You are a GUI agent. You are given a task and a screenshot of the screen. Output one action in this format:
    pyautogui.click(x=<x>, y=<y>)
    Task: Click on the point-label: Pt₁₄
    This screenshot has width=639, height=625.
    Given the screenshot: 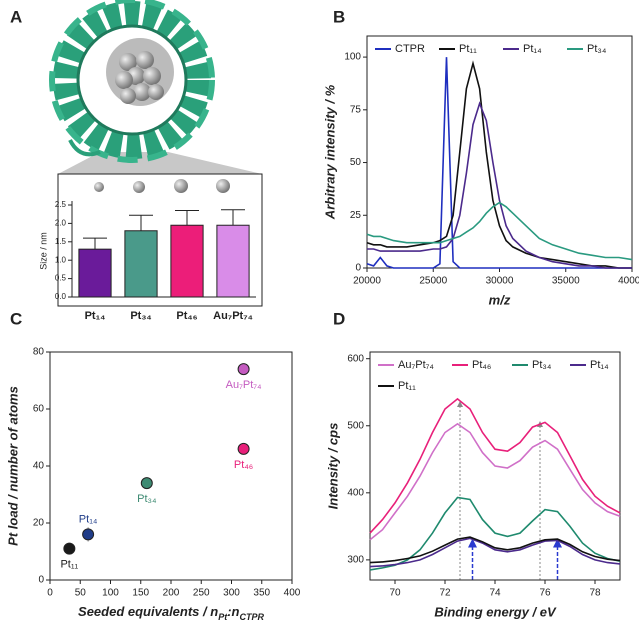 What is the action you would take?
    pyautogui.click(x=88, y=519)
    